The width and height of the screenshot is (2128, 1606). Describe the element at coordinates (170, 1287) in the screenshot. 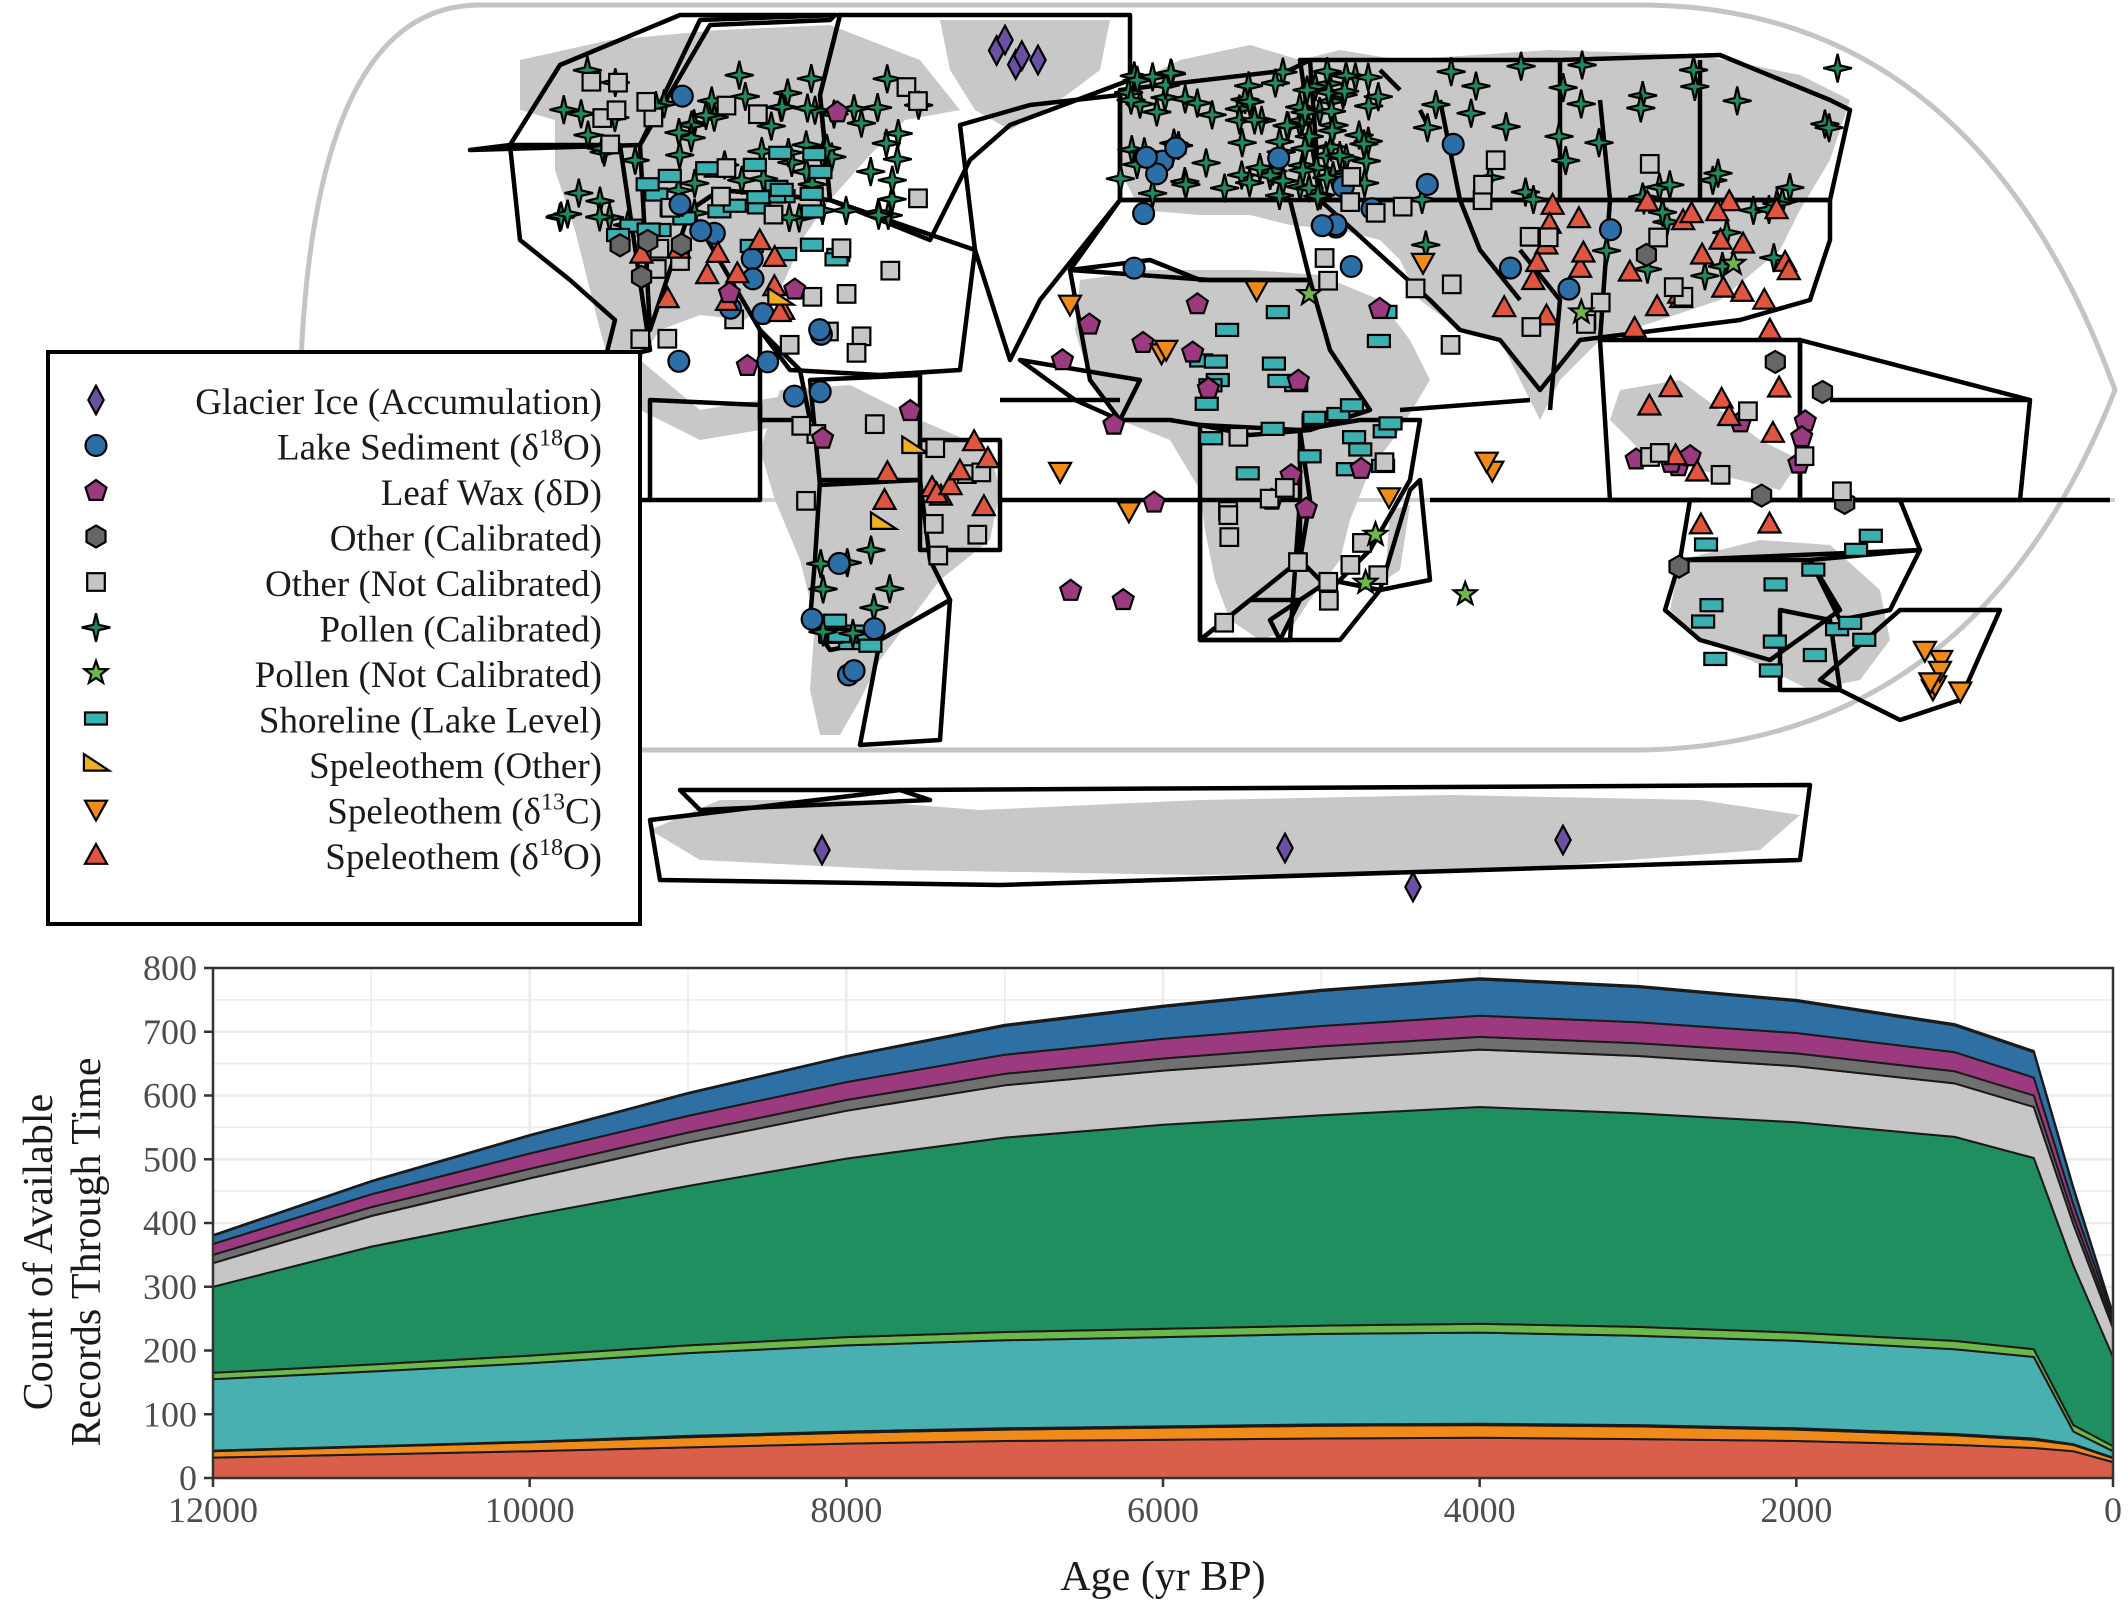

I see `y-tick-label: 300` at that location.